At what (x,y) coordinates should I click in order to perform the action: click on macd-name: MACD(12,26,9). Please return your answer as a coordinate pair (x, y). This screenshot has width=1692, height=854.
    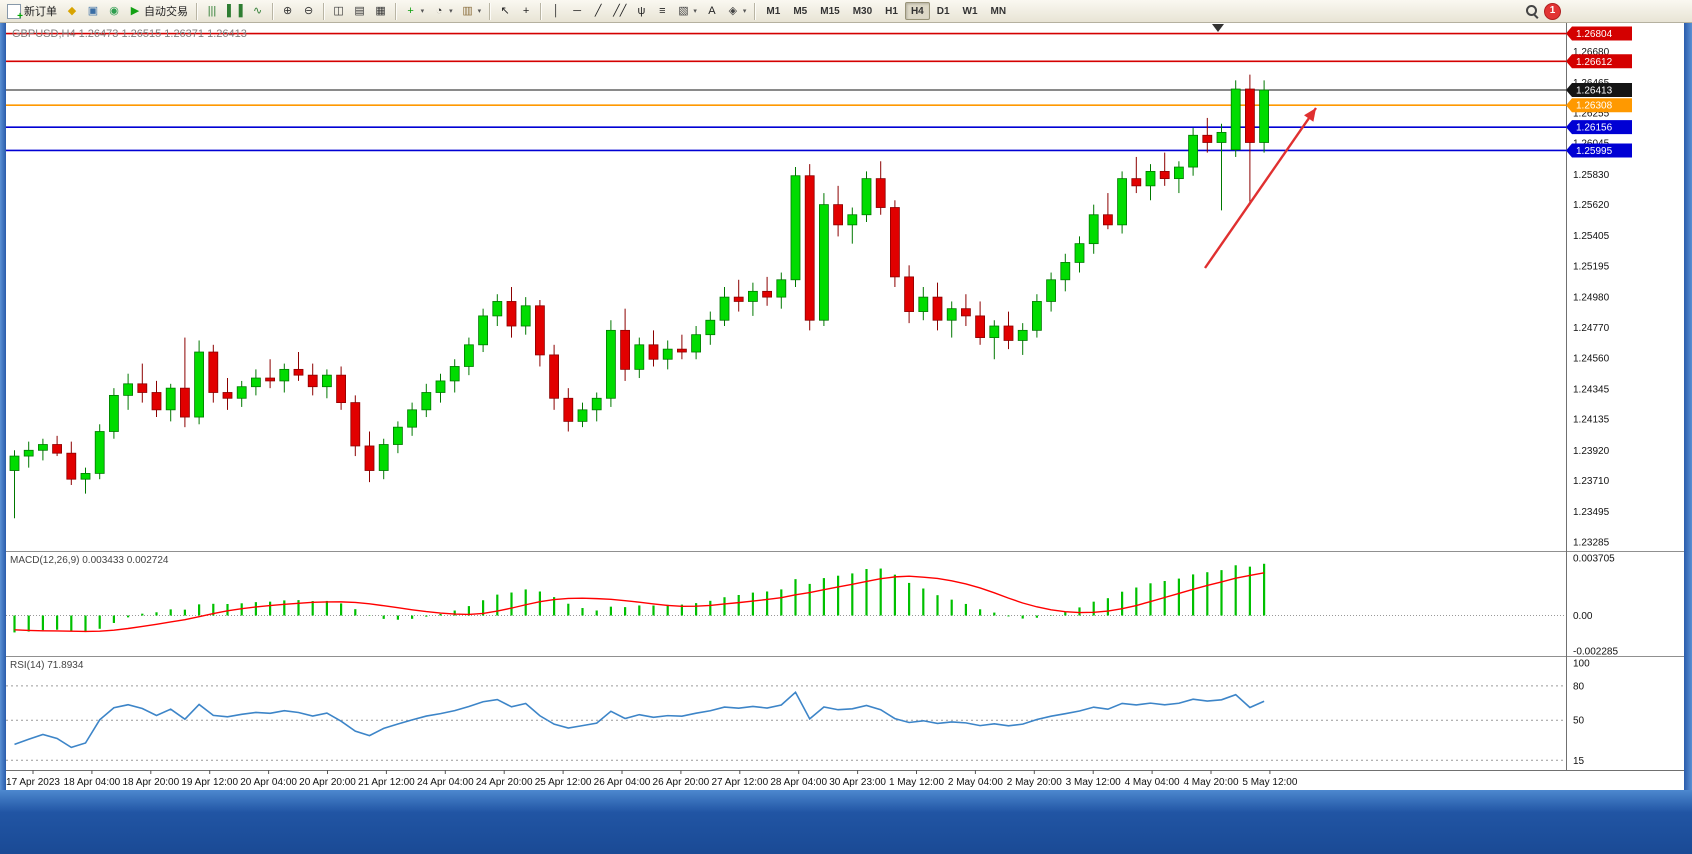
    Looking at the image, I should click on (45, 560).